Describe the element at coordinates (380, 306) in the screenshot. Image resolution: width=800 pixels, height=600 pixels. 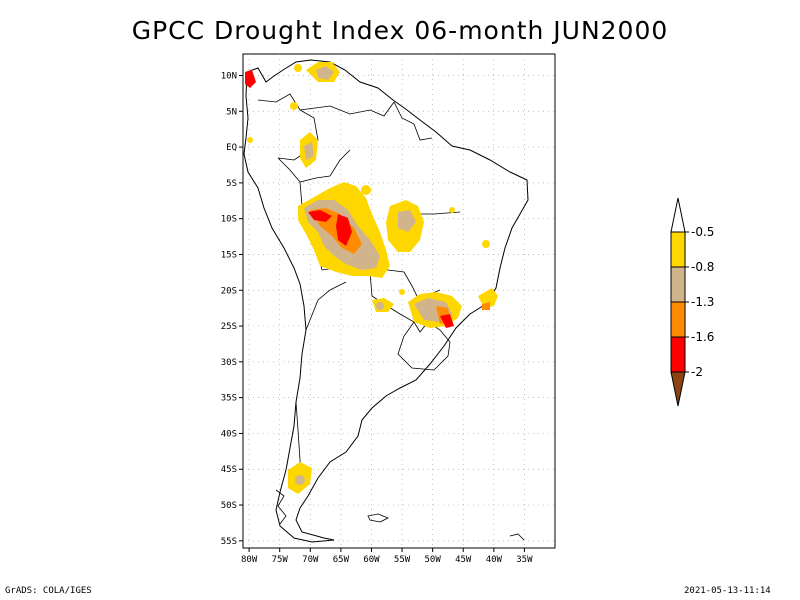
I see `shade-tan-spot-b` at that location.